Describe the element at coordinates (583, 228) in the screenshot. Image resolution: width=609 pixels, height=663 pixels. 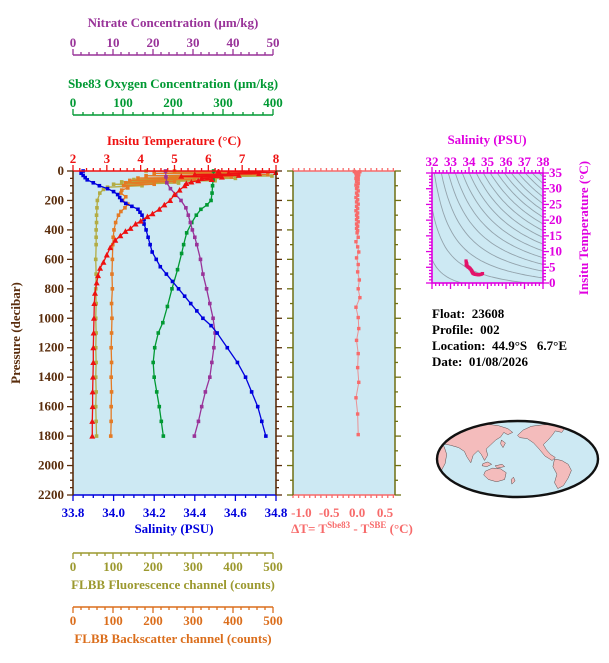
I see `ts-temperature-title: Insitu Temperature (°C)` at that location.